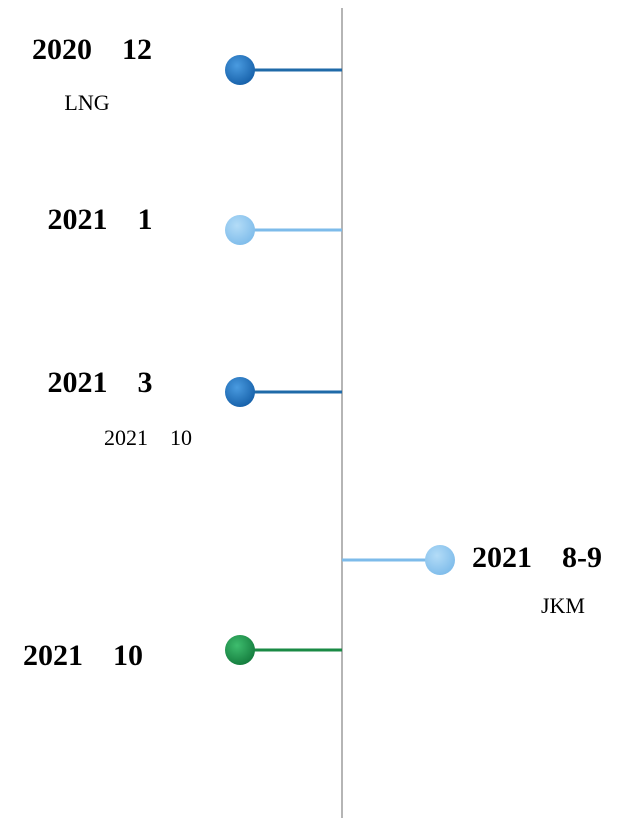 This screenshot has width=643, height=818. What do you see at coordinates (100, 219) in the screenshot?
I see `event-title: 2021 1` at bounding box center [100, 219].